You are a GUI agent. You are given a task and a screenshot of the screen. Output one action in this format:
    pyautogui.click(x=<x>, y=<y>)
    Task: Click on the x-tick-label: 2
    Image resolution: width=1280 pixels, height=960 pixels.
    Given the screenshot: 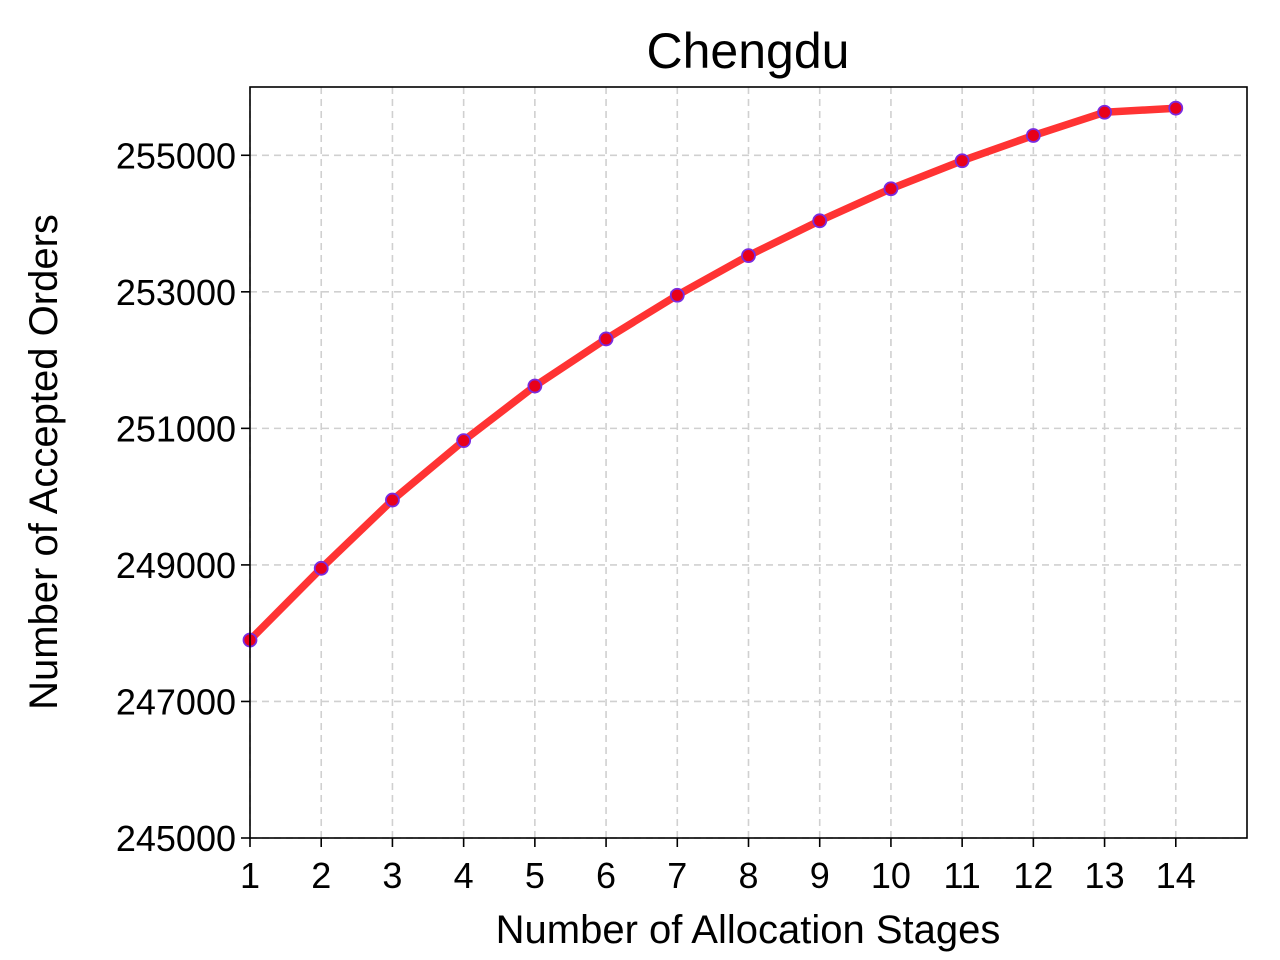 What is the action you would take?
    pyautogui.click(x=321, y=875)
    